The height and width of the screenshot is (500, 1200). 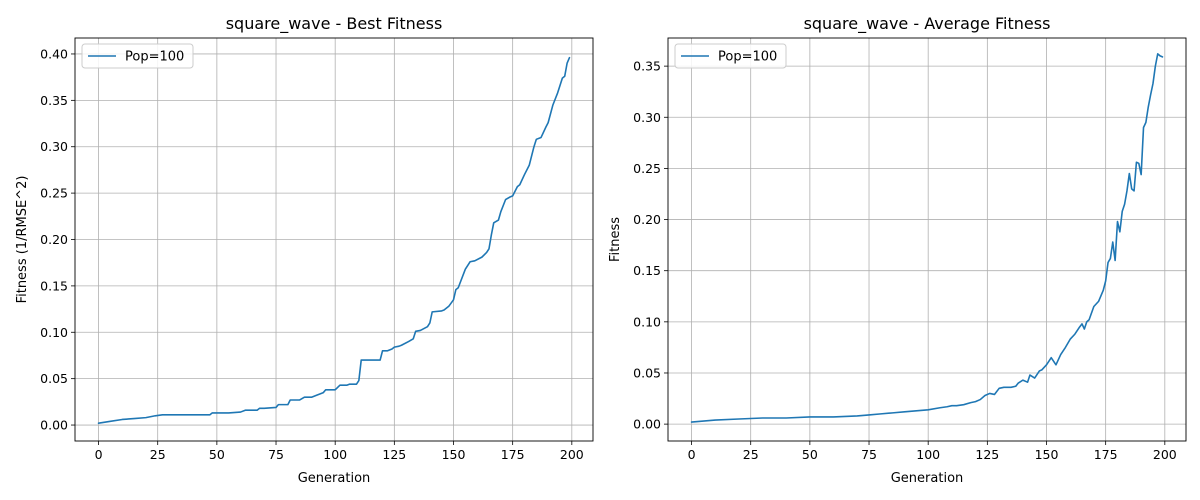 What do you see at coordinates (647, 321) in the screenshot?
I see `chart-1-y-tick-label-2: 0.10` at bounding box center [647, 321].